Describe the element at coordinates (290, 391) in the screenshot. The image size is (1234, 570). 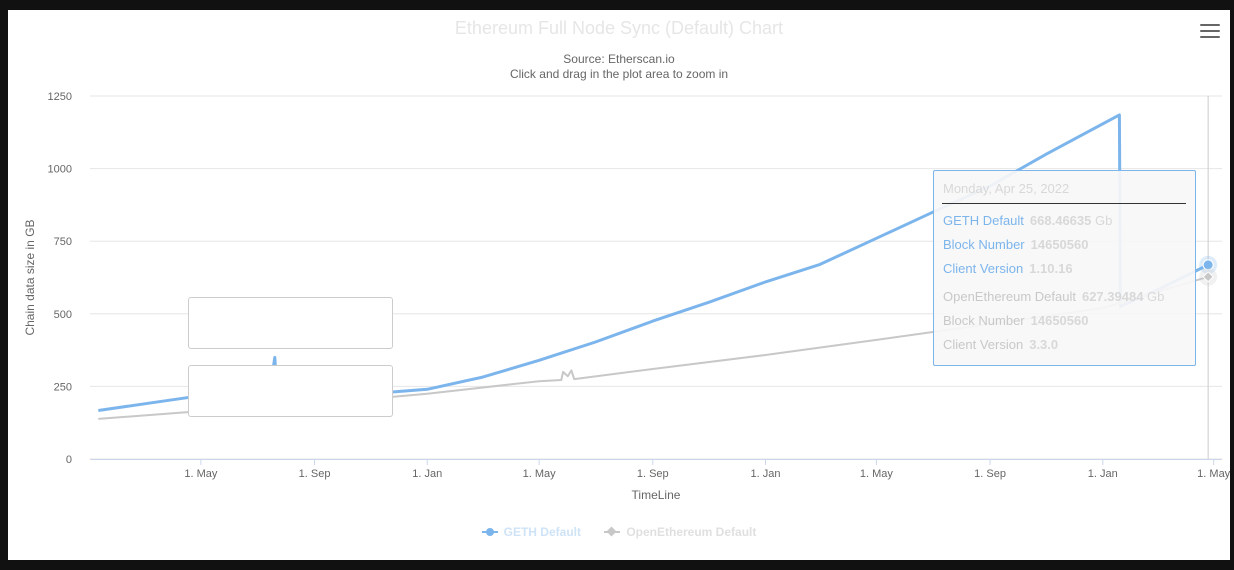
I see `annotation-box-lower` at that location.